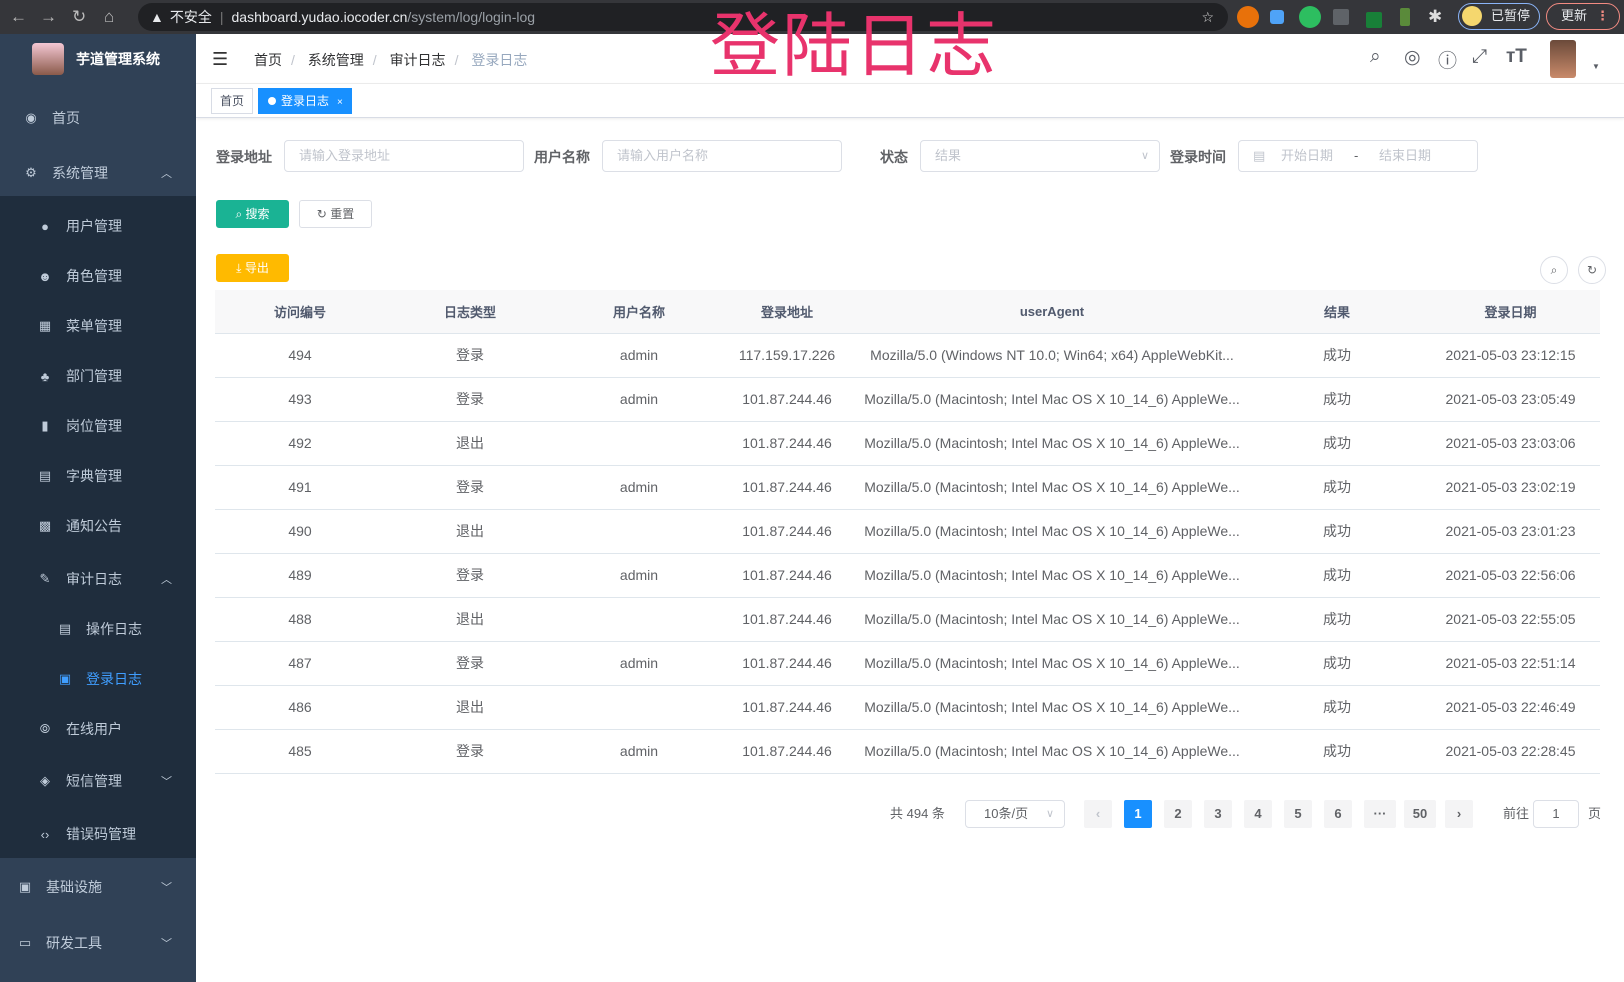  I want to click on back-icon: ←, so click(18, 16).